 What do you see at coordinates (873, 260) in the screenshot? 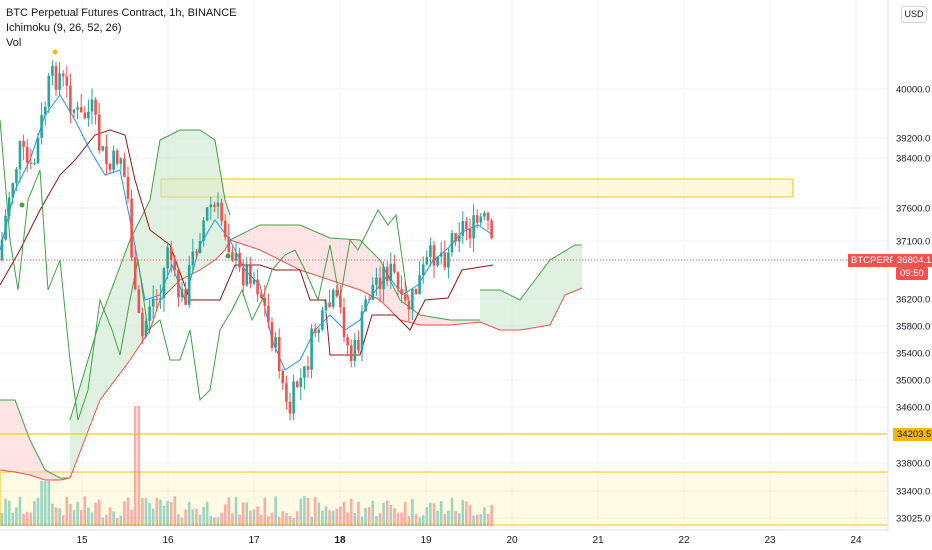
I see `last-price-symbol-tag: BTCPERP` at bounding box center [873, 260].